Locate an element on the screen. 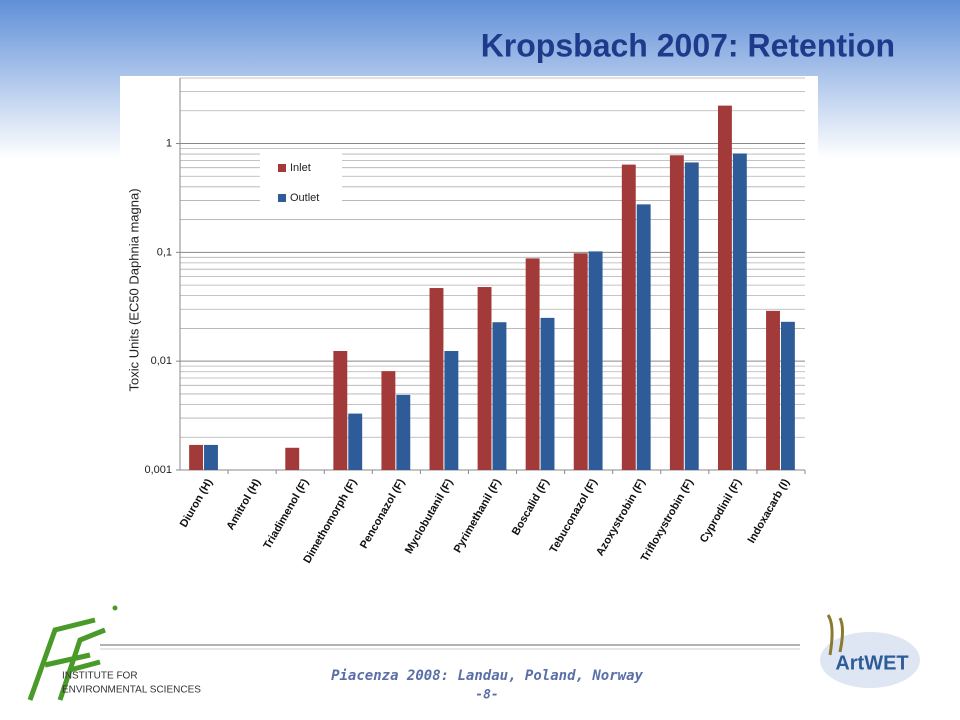 The height and width of the screenshot is (720, 960). y-tick-label: 0,01 is located at coordinates (161, 361).